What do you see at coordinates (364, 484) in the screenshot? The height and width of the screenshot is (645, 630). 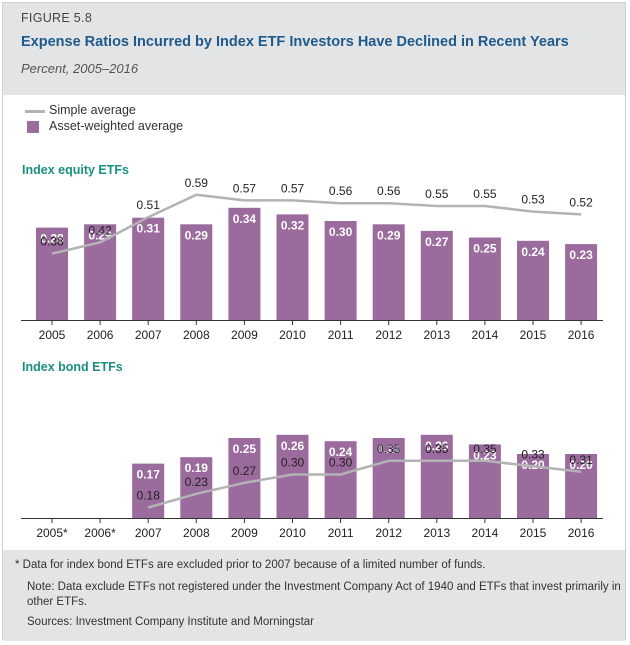 I see `bond-line-series` at bounding box center [364, 484].